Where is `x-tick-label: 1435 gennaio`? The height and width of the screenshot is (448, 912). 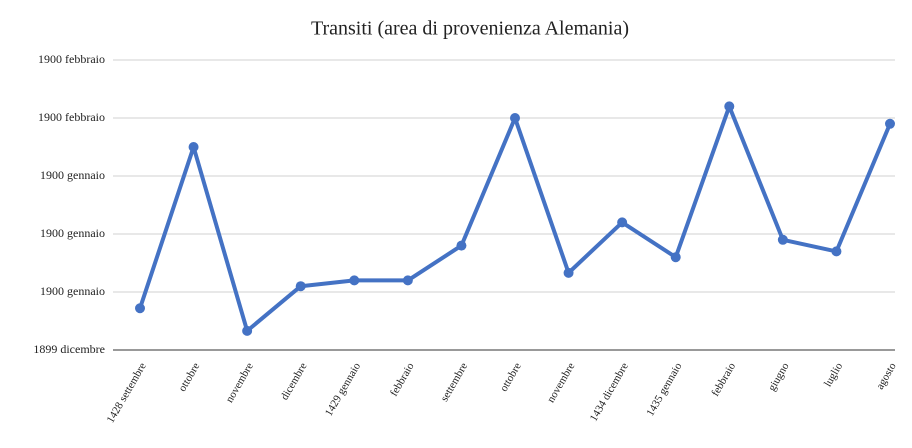
x-tick-label: 1435 gennaio is located at coordinates (664, 389).